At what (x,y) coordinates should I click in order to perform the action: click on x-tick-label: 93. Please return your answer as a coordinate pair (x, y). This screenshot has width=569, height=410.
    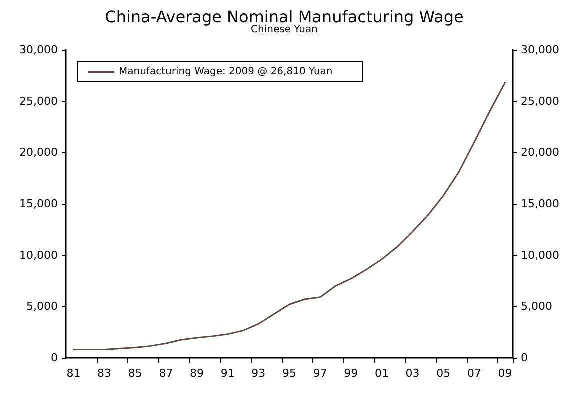
    Looking at the image, I should click on (259, 373).